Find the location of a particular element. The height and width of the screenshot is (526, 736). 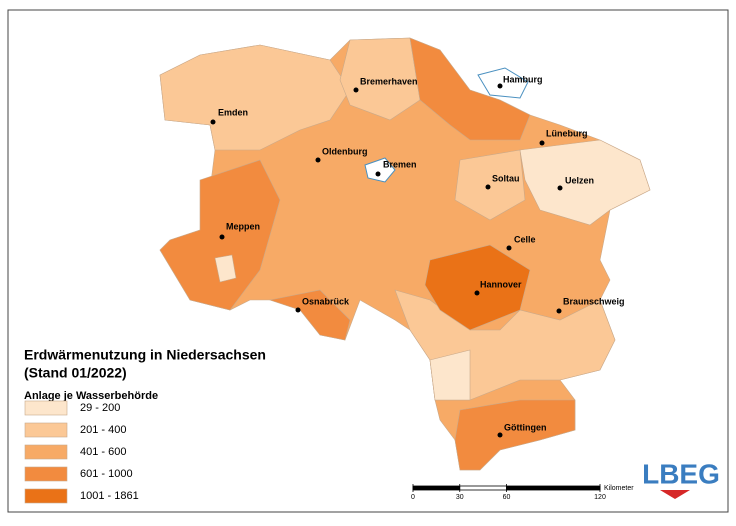

legend-label: 29 - 200 is located at coordinates (100, 408).